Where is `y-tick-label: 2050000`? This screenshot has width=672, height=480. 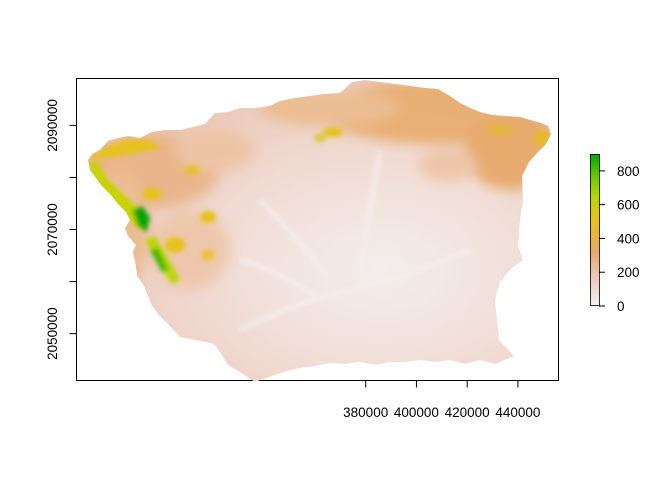 y-tick-label: 2050000 is located at coordinates (52, 333).